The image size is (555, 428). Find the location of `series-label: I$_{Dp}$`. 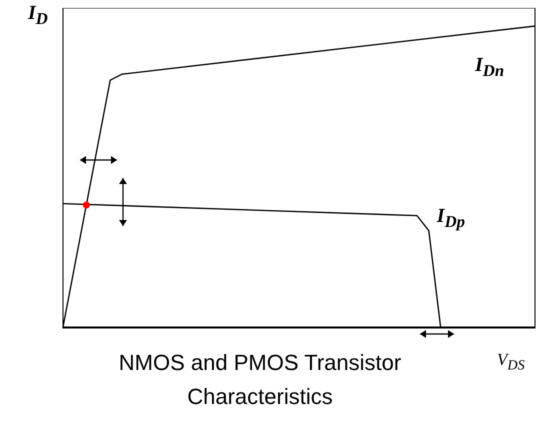

series-label: I$_{Dp}$ is located at coordinates (450, 218).